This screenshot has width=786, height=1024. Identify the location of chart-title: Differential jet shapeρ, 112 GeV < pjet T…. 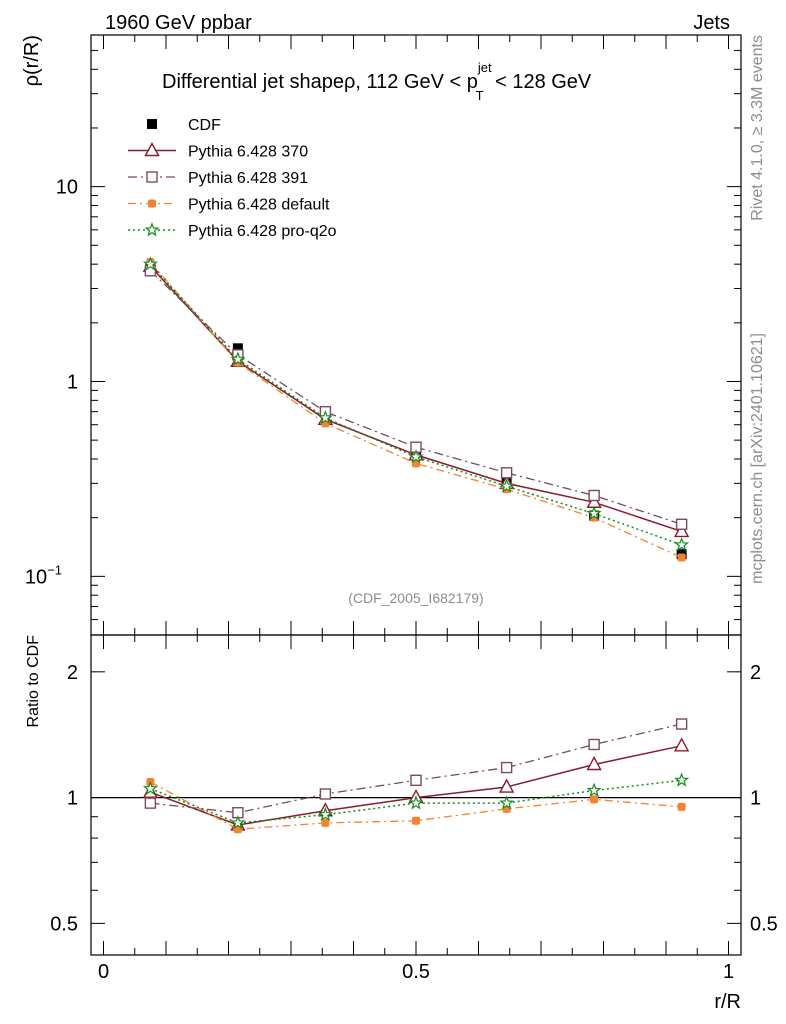
(377, 81).